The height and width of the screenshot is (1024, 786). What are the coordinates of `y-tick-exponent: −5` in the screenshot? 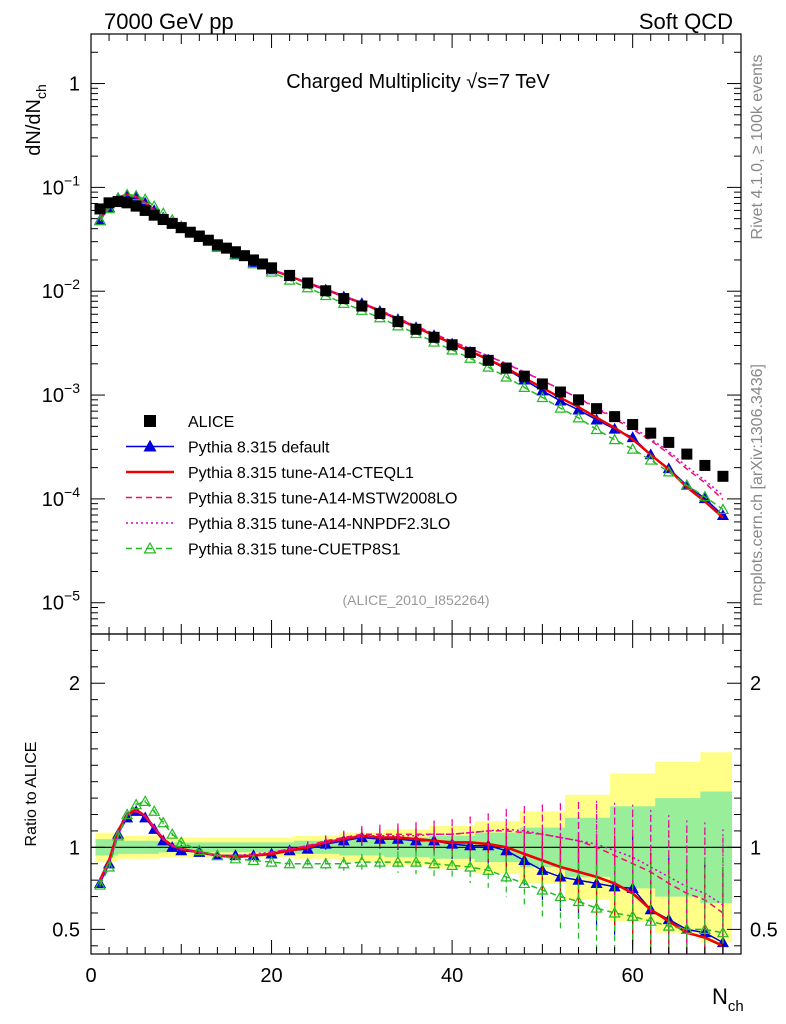 It's located at (72, 596).